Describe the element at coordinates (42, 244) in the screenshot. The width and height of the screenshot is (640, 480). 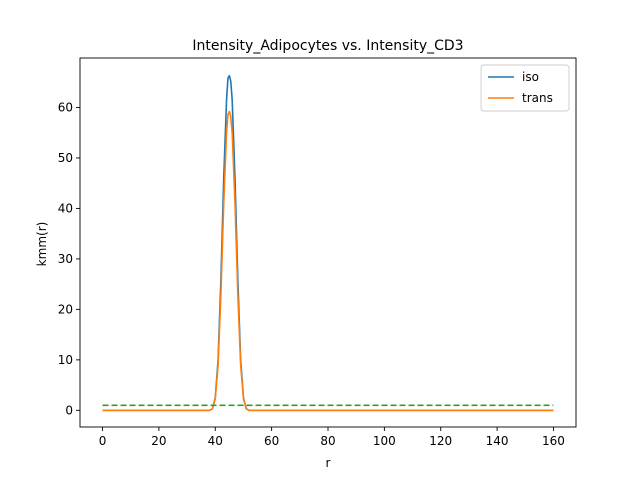
I see `y-axis-label: kmm(r)` at that location.